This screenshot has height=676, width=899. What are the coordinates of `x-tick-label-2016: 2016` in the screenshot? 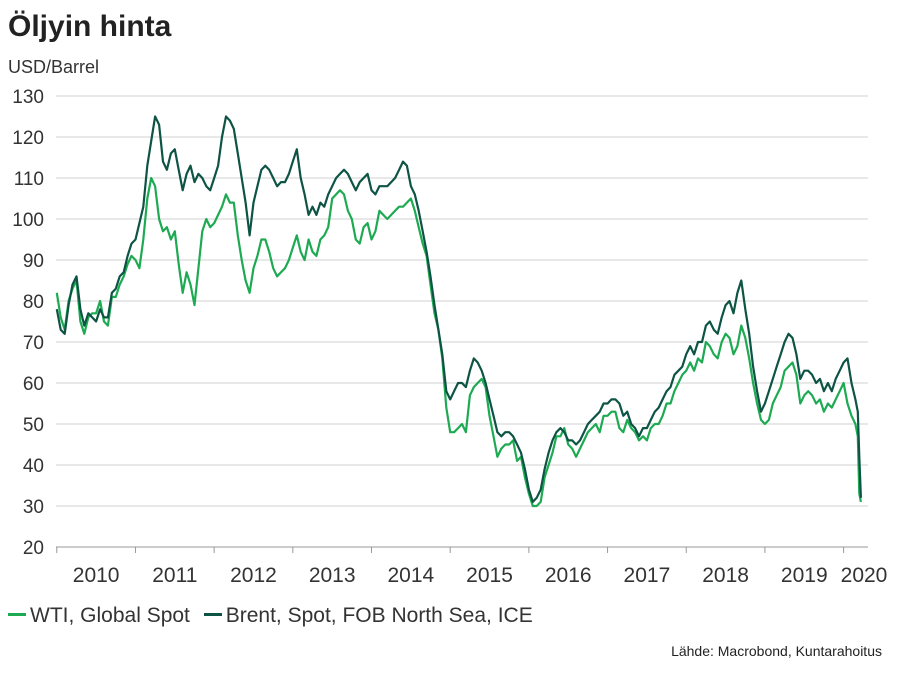 It's located at (568, 575).